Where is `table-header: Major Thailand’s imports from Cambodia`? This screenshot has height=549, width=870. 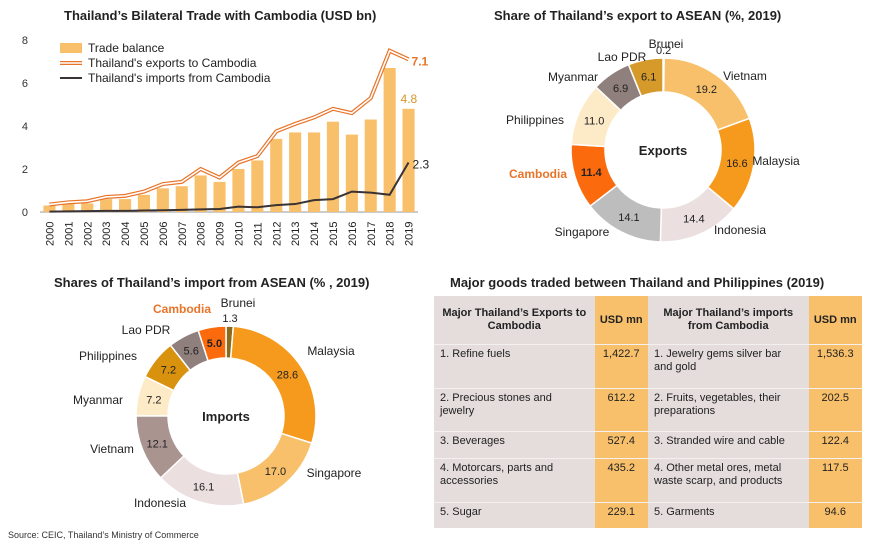 table-header: Major Thailand’s imports from Cambodia is located at coordinates (728, 319).